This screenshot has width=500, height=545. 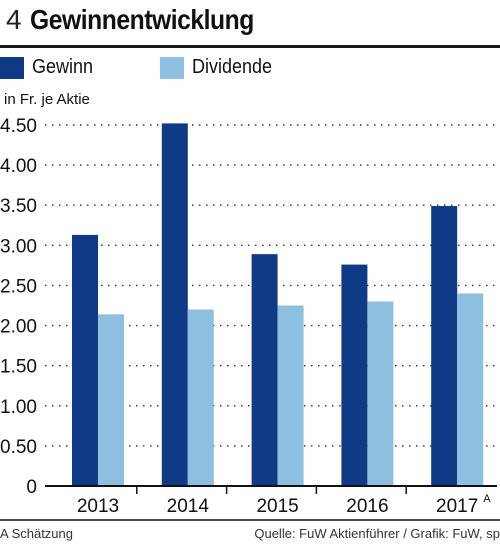 What do you see at coordinates (31, 487) in the screenshot?
I see `y-tick-label: 0` at bounding box center [31, 487].